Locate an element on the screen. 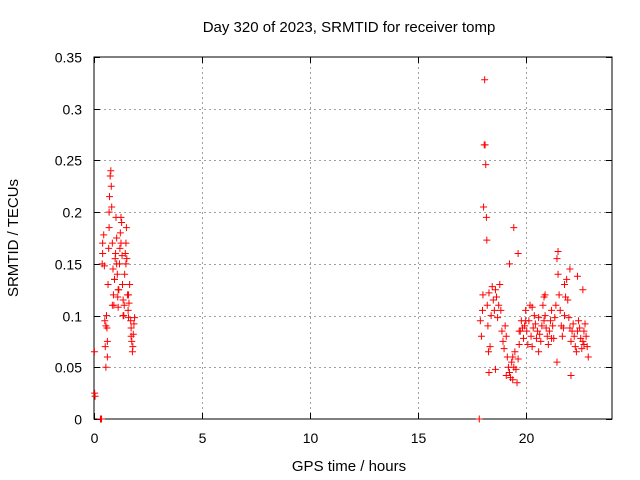  x-tick-label: 0 is located at coordinates (95, 438).